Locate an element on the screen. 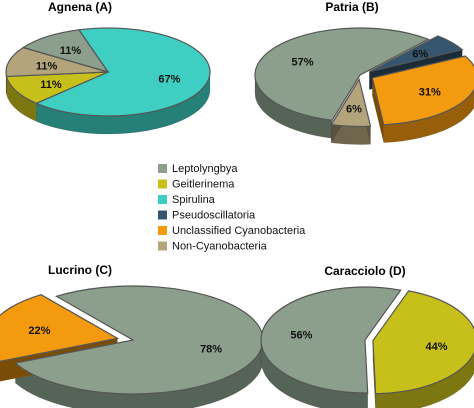 The image size is (474, 408). legend-item-unclassified-cyanobacteria: Unclassified Cyanobacteria is located at coordinates (232, 231).